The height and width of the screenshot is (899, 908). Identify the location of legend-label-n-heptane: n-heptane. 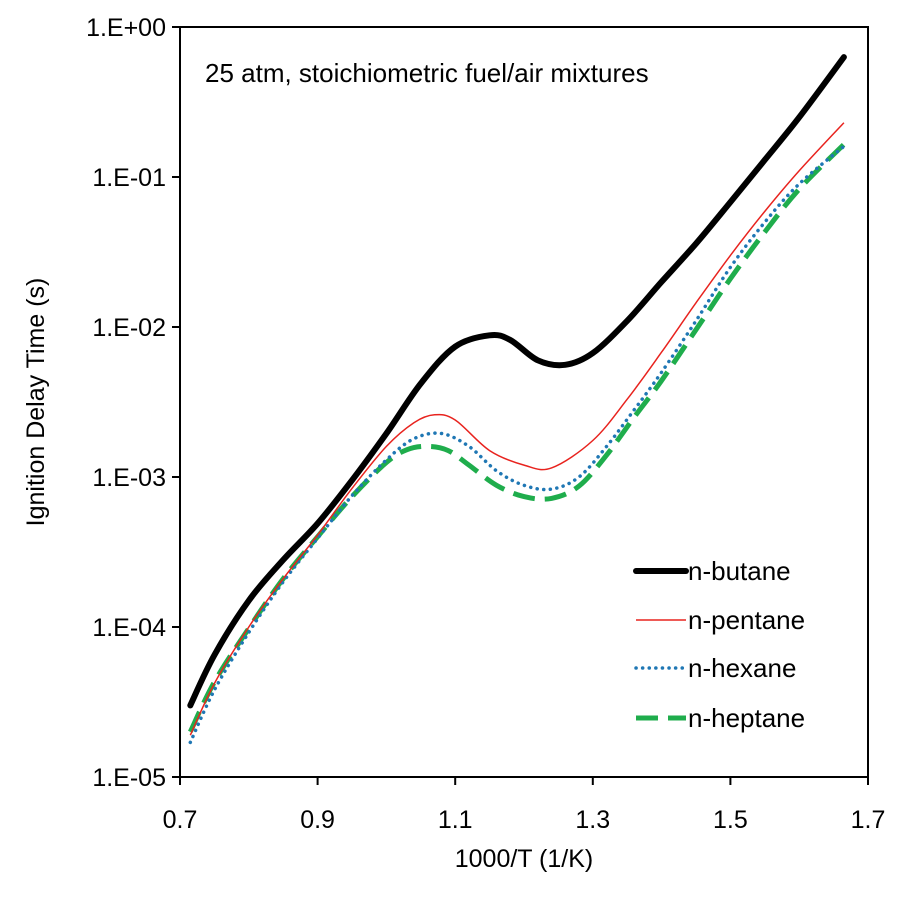
(746, 718).